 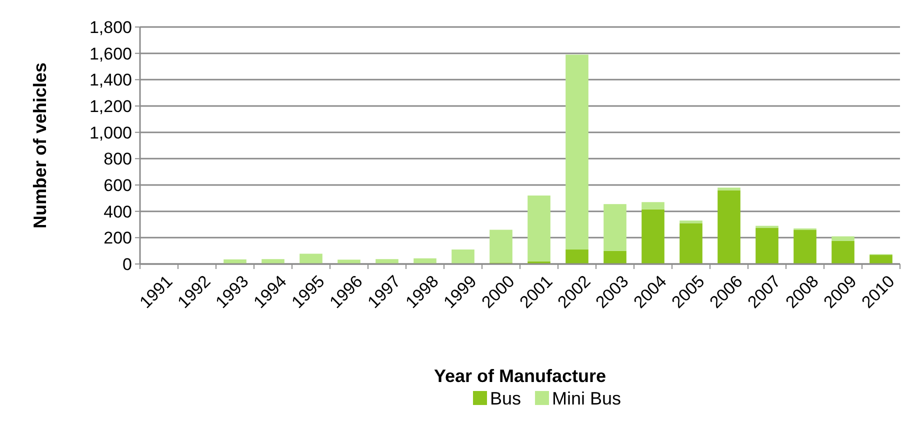 What do you see at coordinates (110, 132) in the screenshot?
I see `y-tick-label: 1,000` at bounding box center [110, 132].